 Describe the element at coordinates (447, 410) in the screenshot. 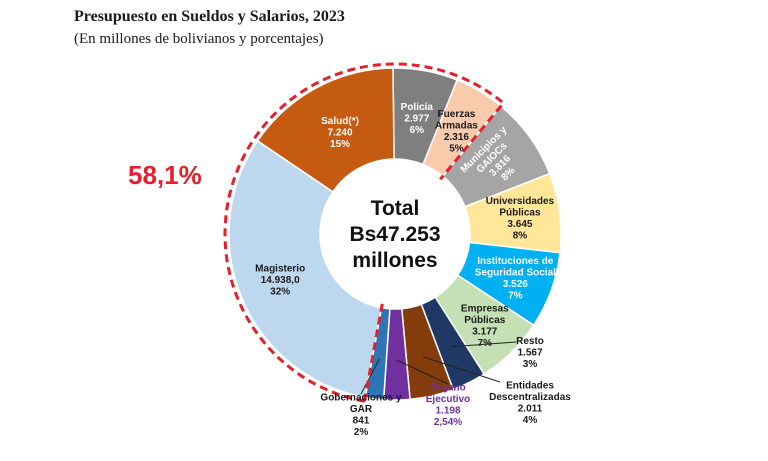

I see `label-line: 1.198` at that location.